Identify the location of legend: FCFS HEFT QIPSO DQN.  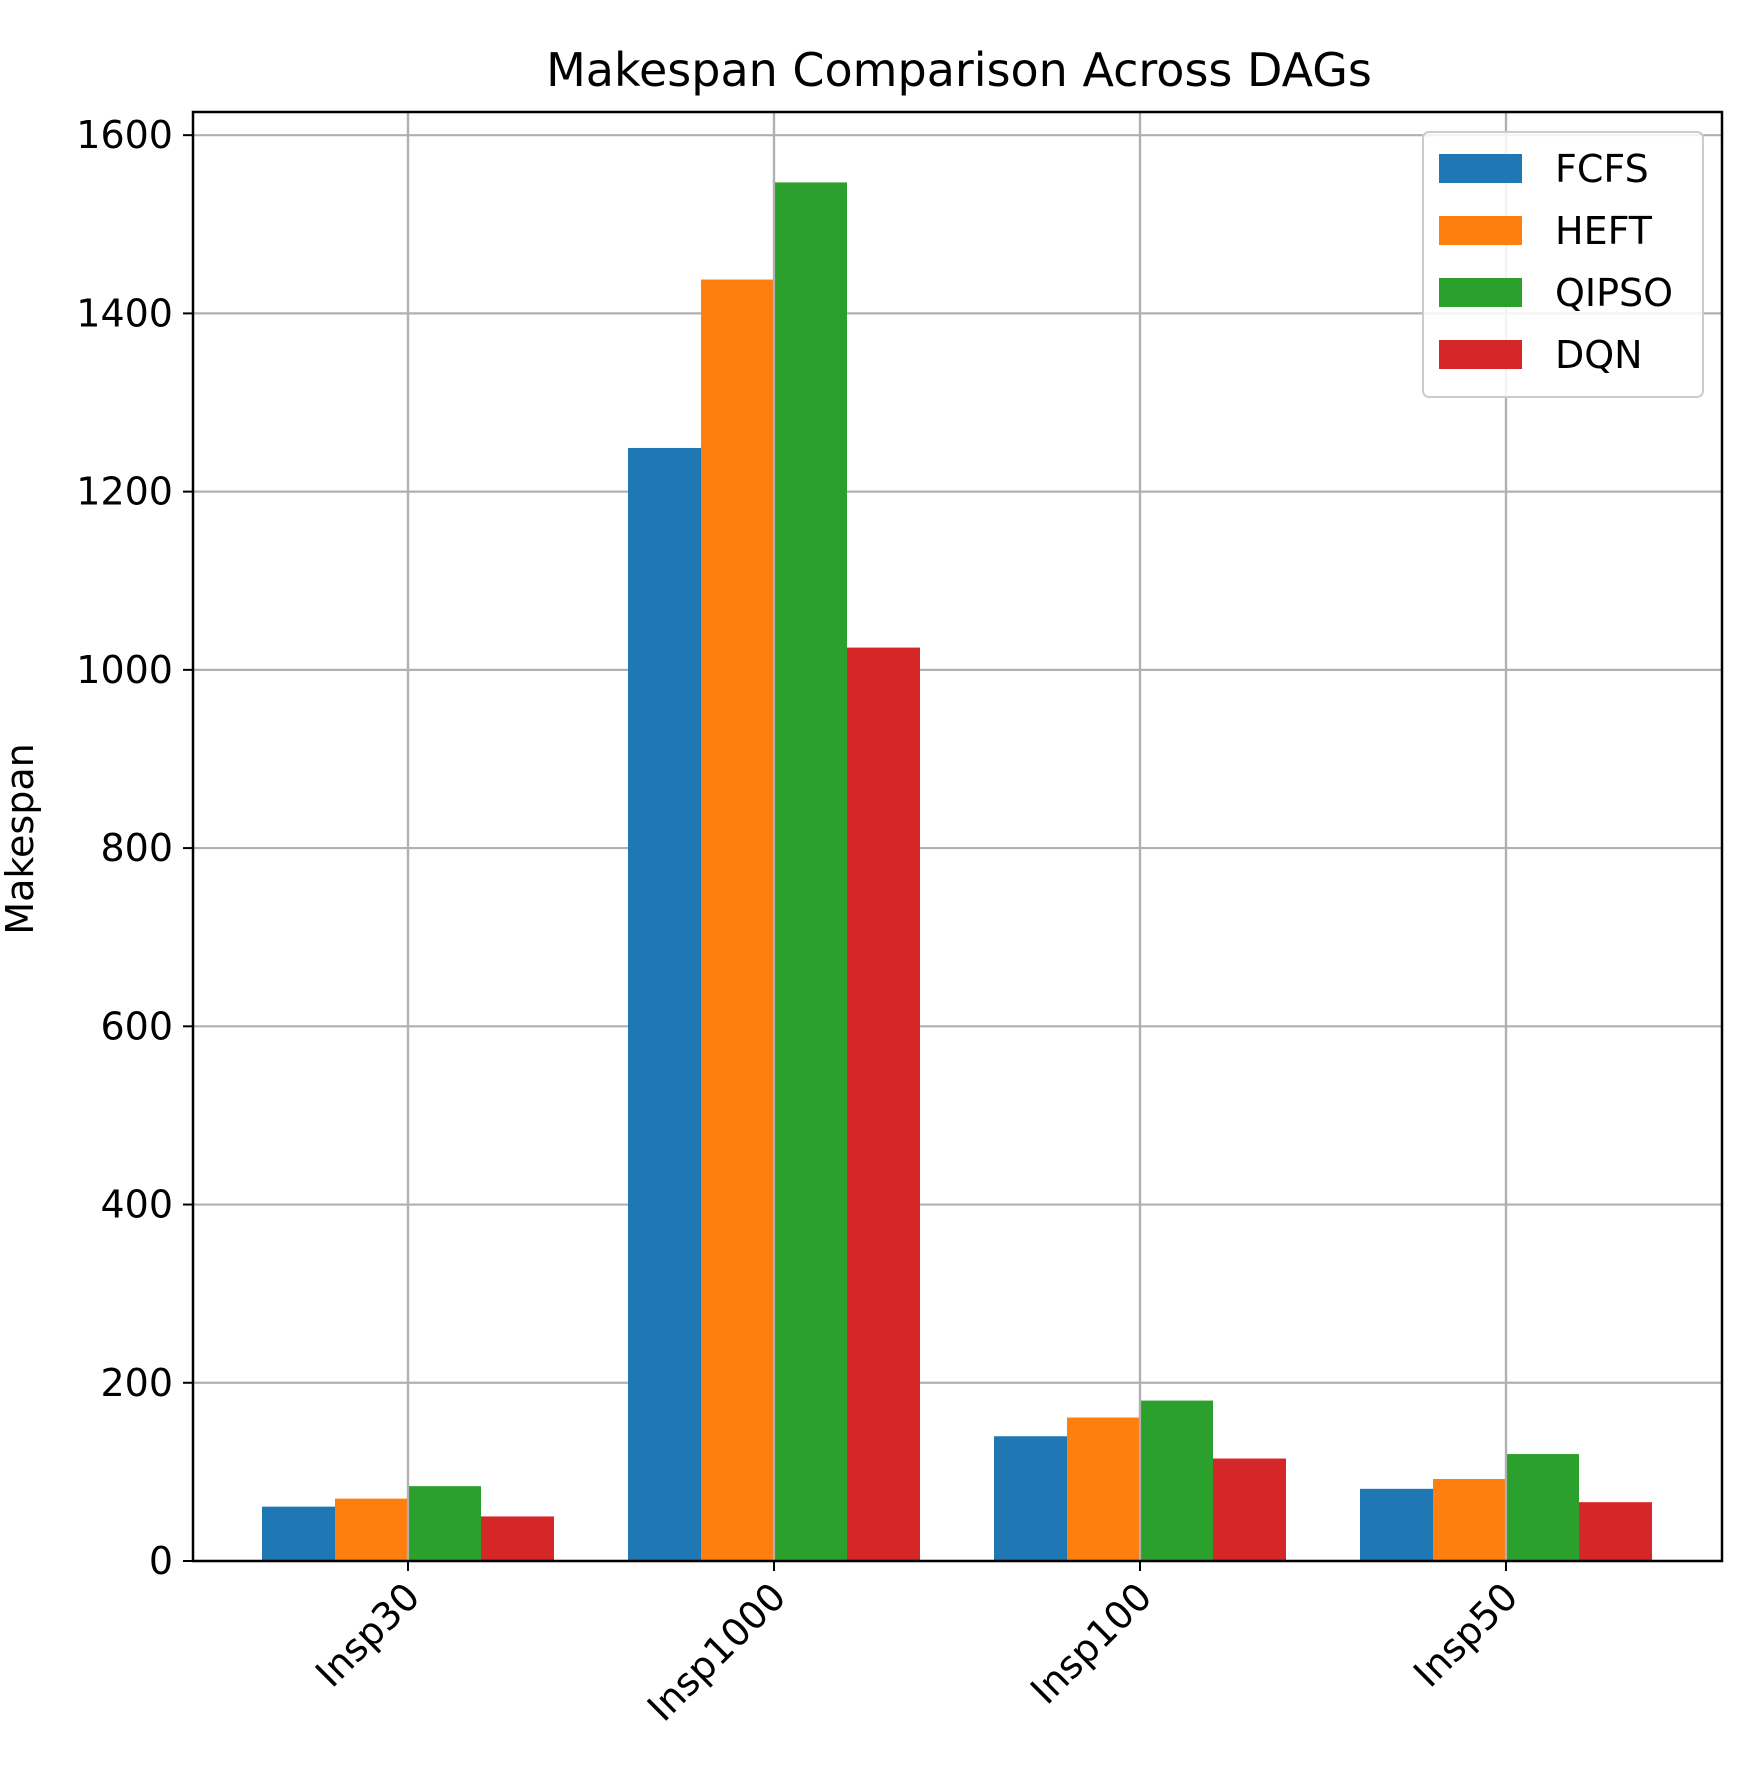
(1563, 264).